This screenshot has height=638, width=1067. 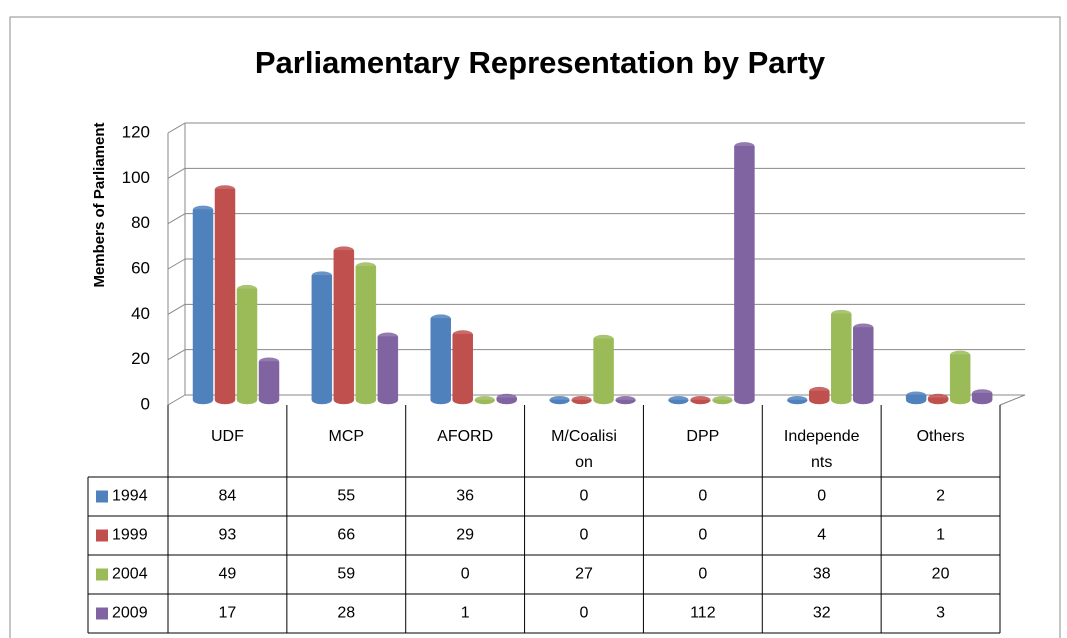 What do you see at coordinates (130, 613) in the screenshot?
I see `legend-label: 2009` at bounding box center [130, 613].